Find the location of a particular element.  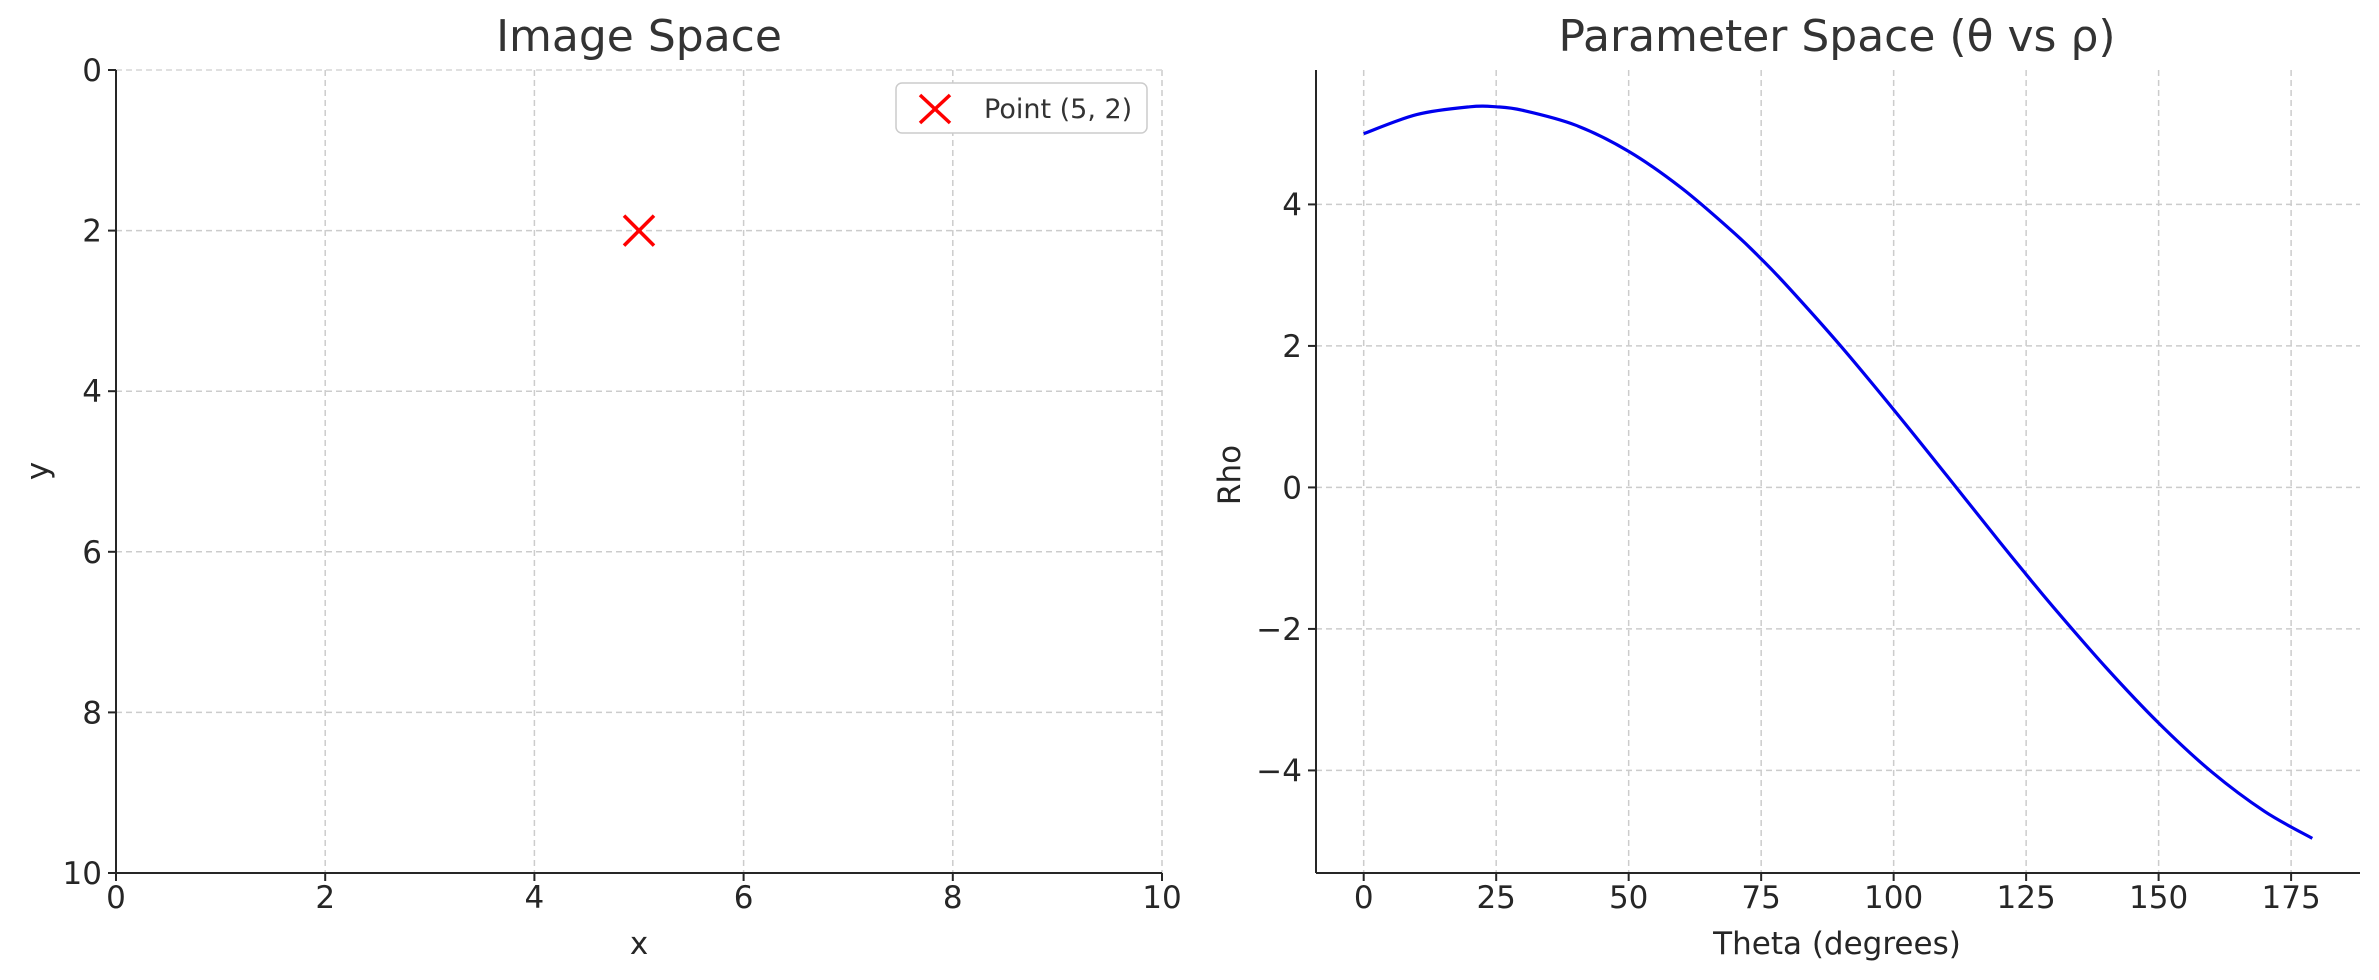

y-tick-label: −4 is located at coordinates (1279, 771).